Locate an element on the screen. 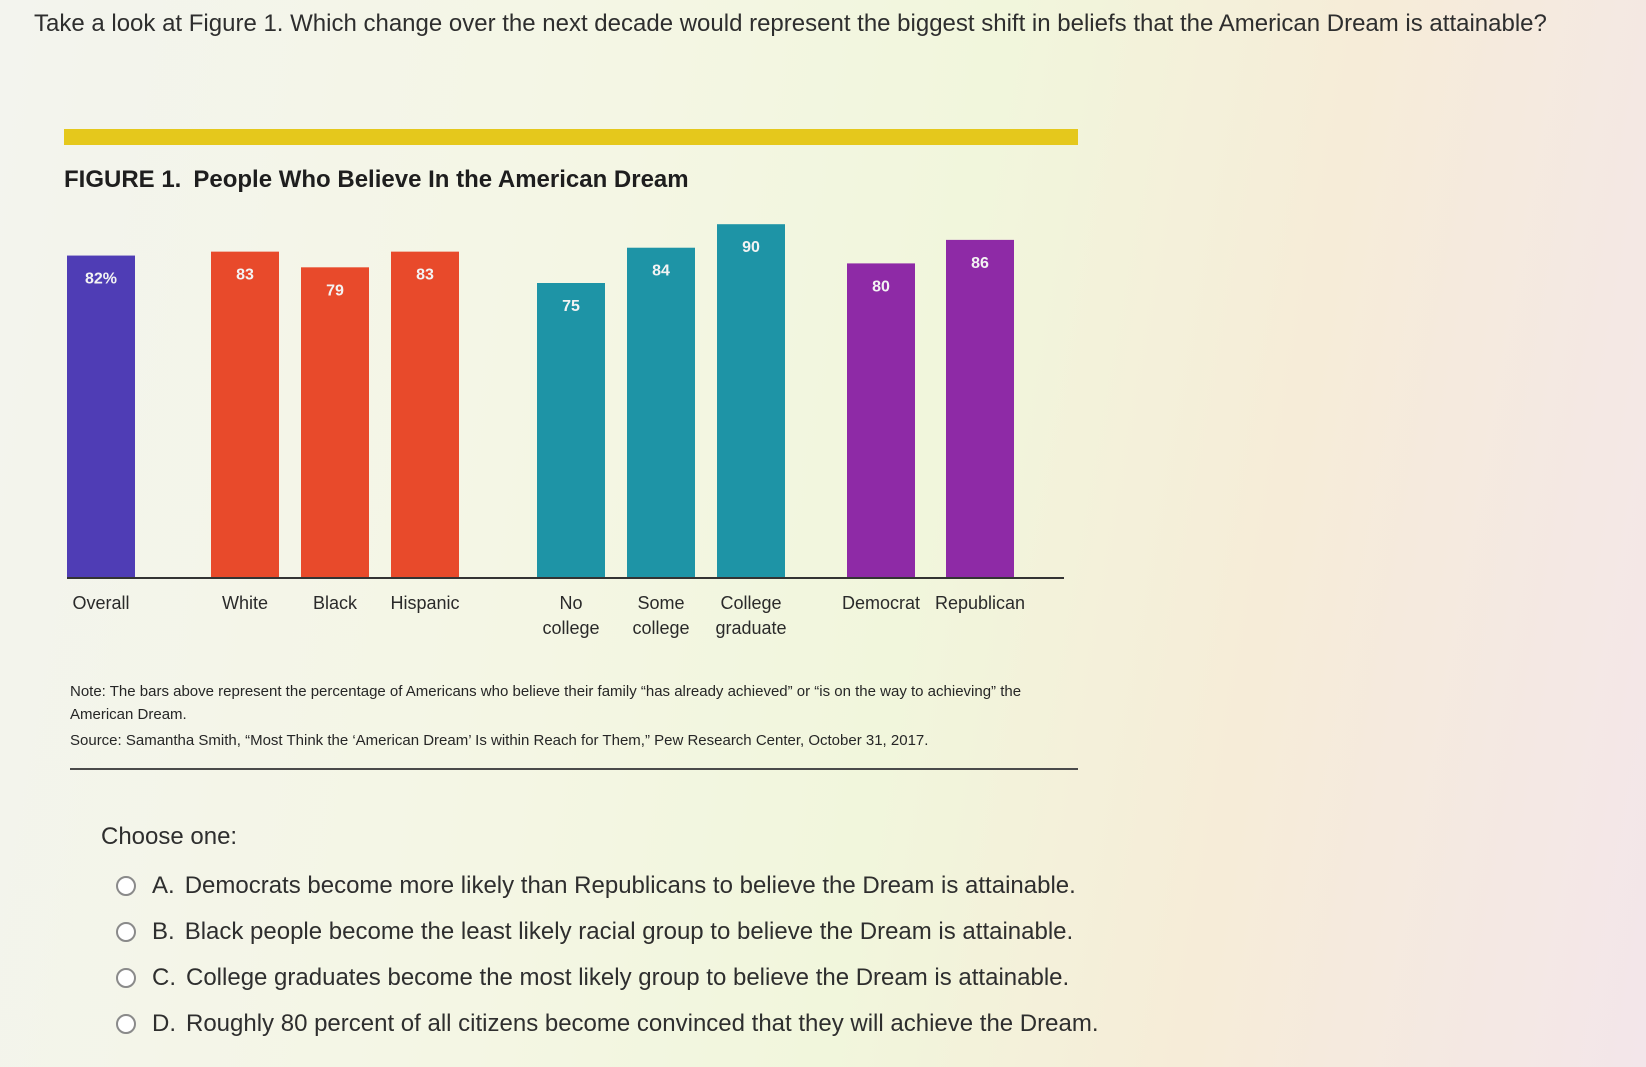 This screenshot has height=1067, width=1646. bar-value-label: 84 is located at coordinates (661, 271).